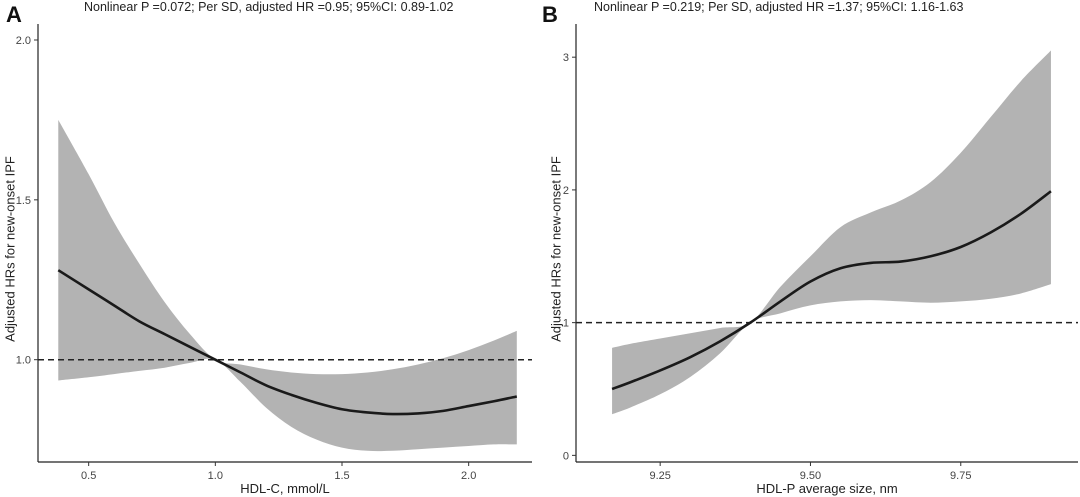 The height and width of the screenshot is (497, 1080). What do you see at coordinates (659, 476) in the screenshot?
I see `x-tick-label: 9.25` at bounding box center [659, 476].